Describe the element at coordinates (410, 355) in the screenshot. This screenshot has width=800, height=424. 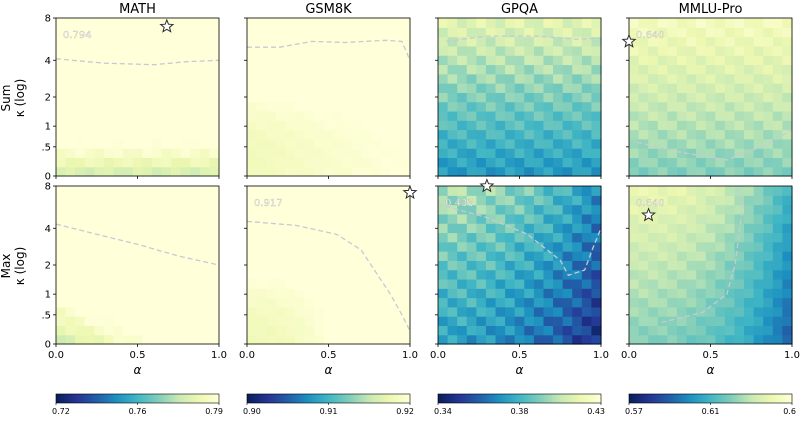
I see `x-tick-label: 1.0` at that location.